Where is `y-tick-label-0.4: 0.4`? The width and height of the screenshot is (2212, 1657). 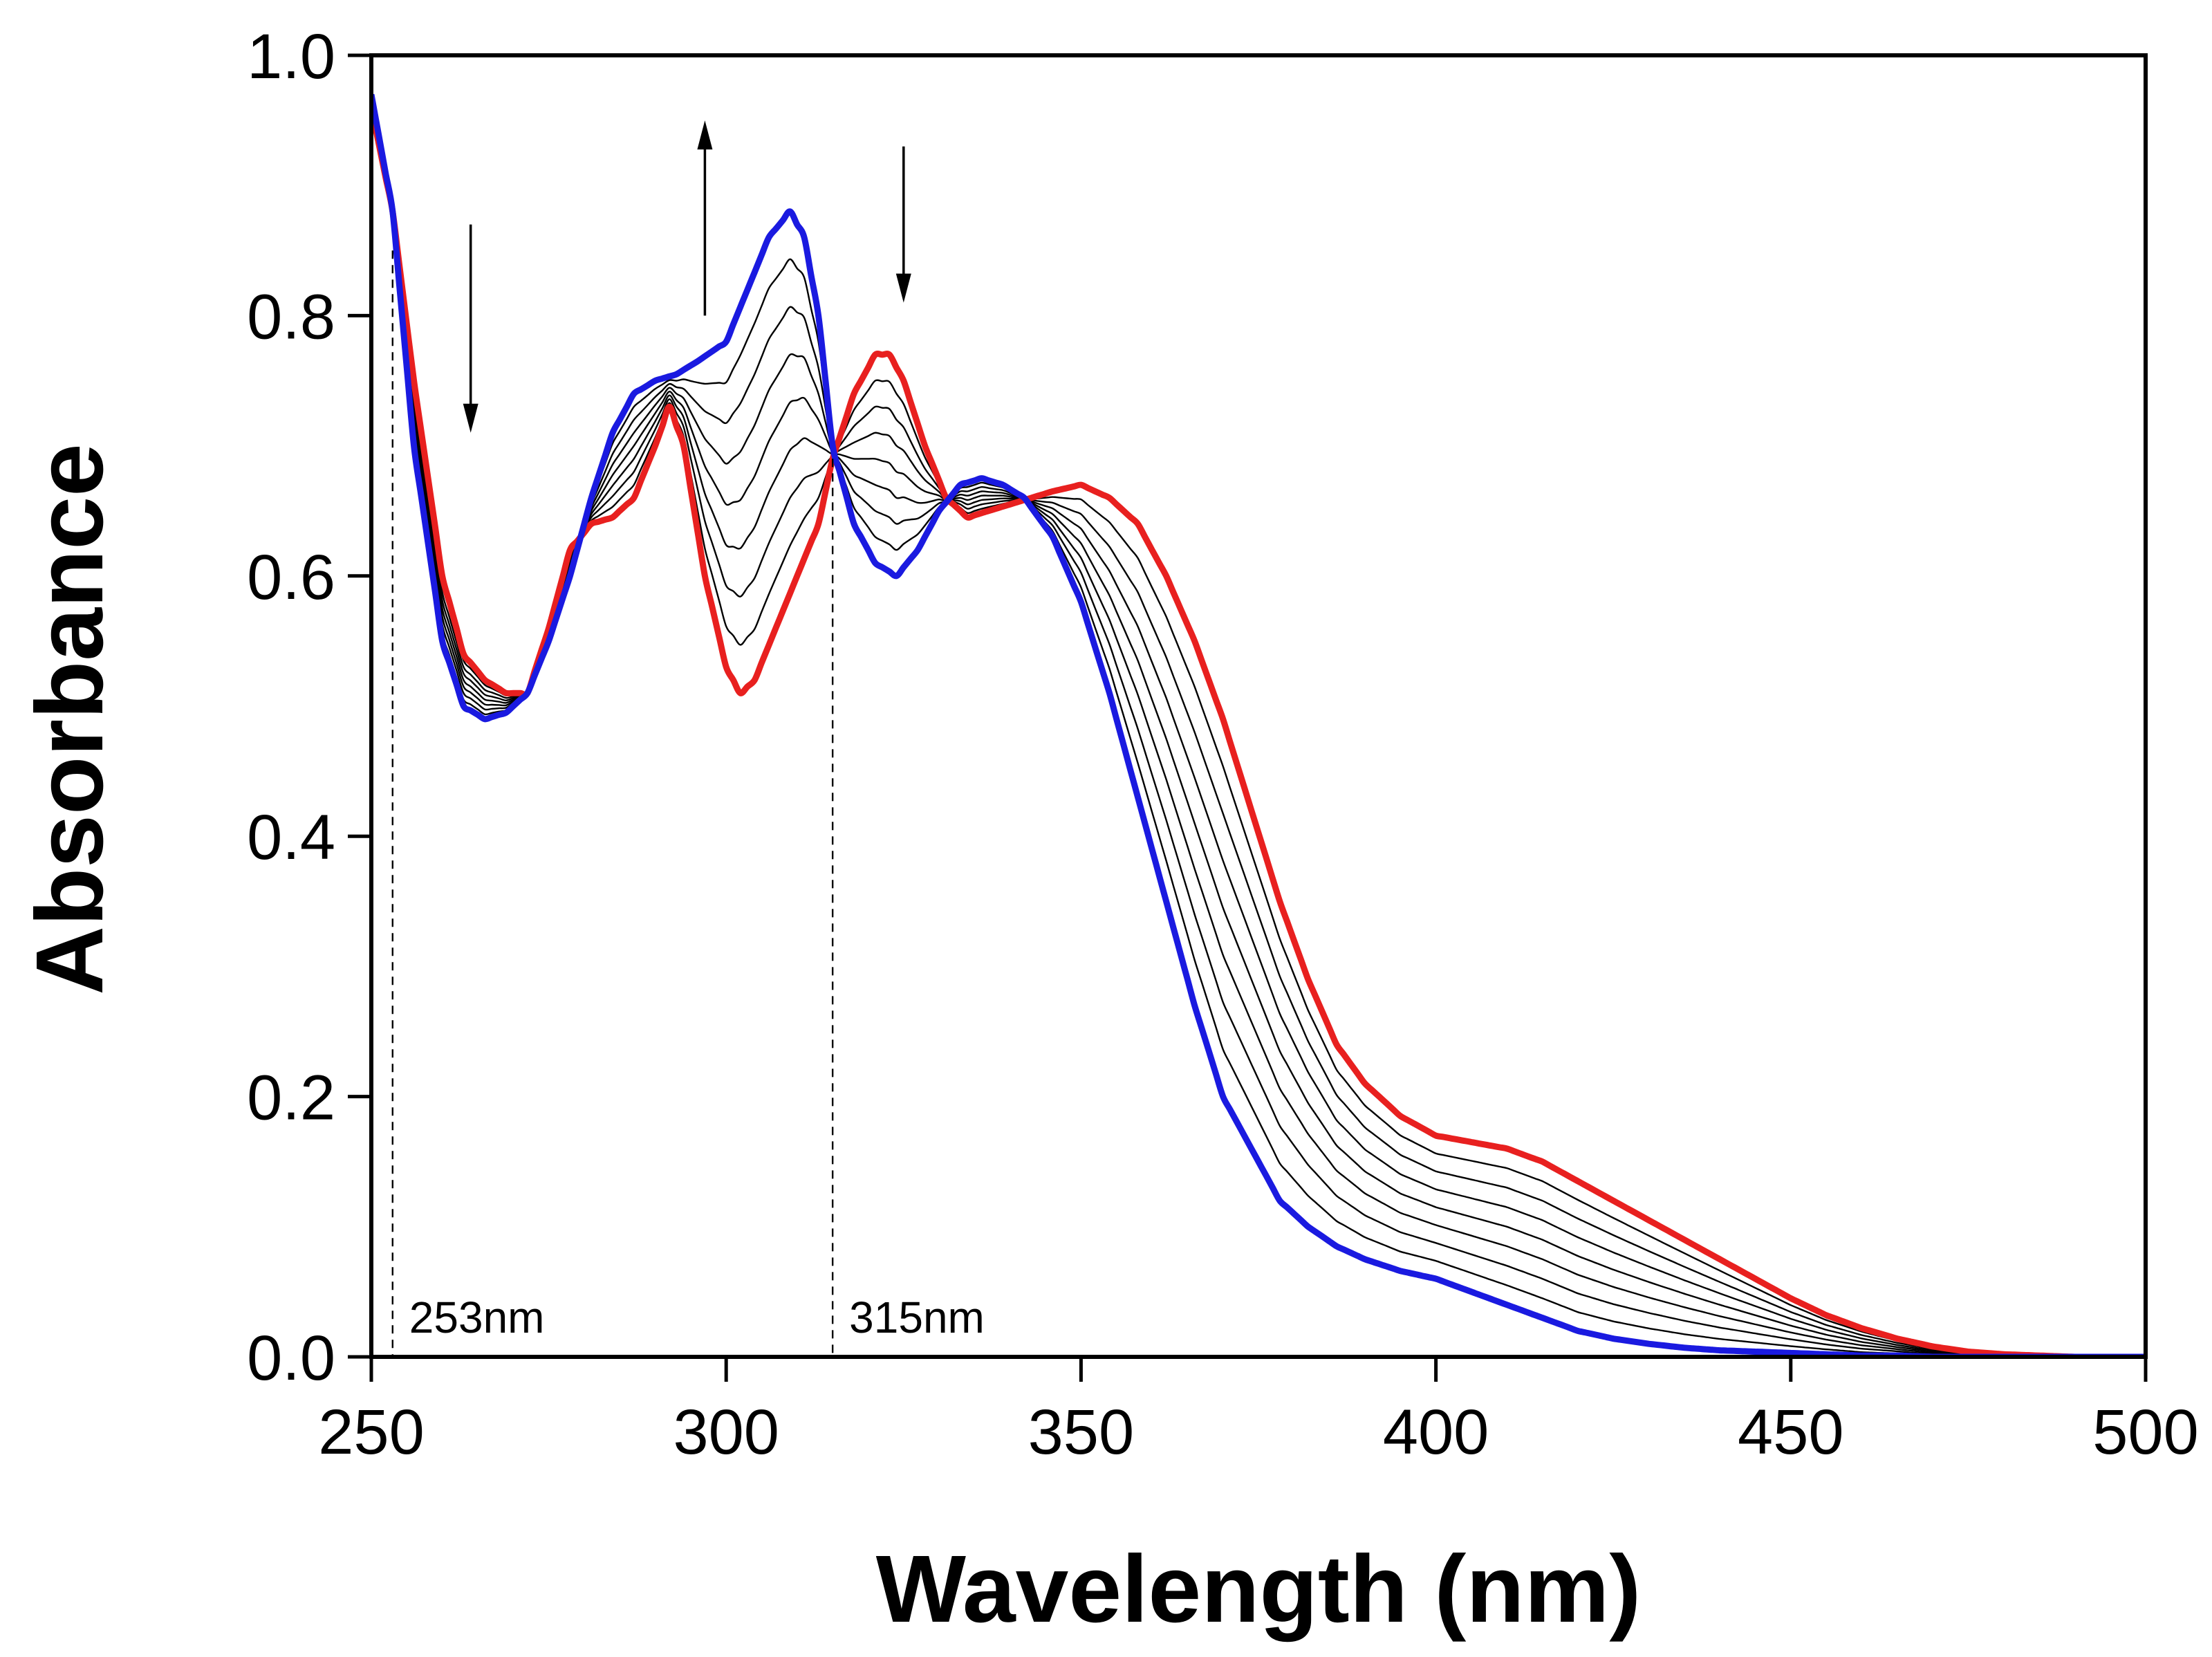 y-tick-label-0.4: 0.4 is located at coordinates (291, 837).